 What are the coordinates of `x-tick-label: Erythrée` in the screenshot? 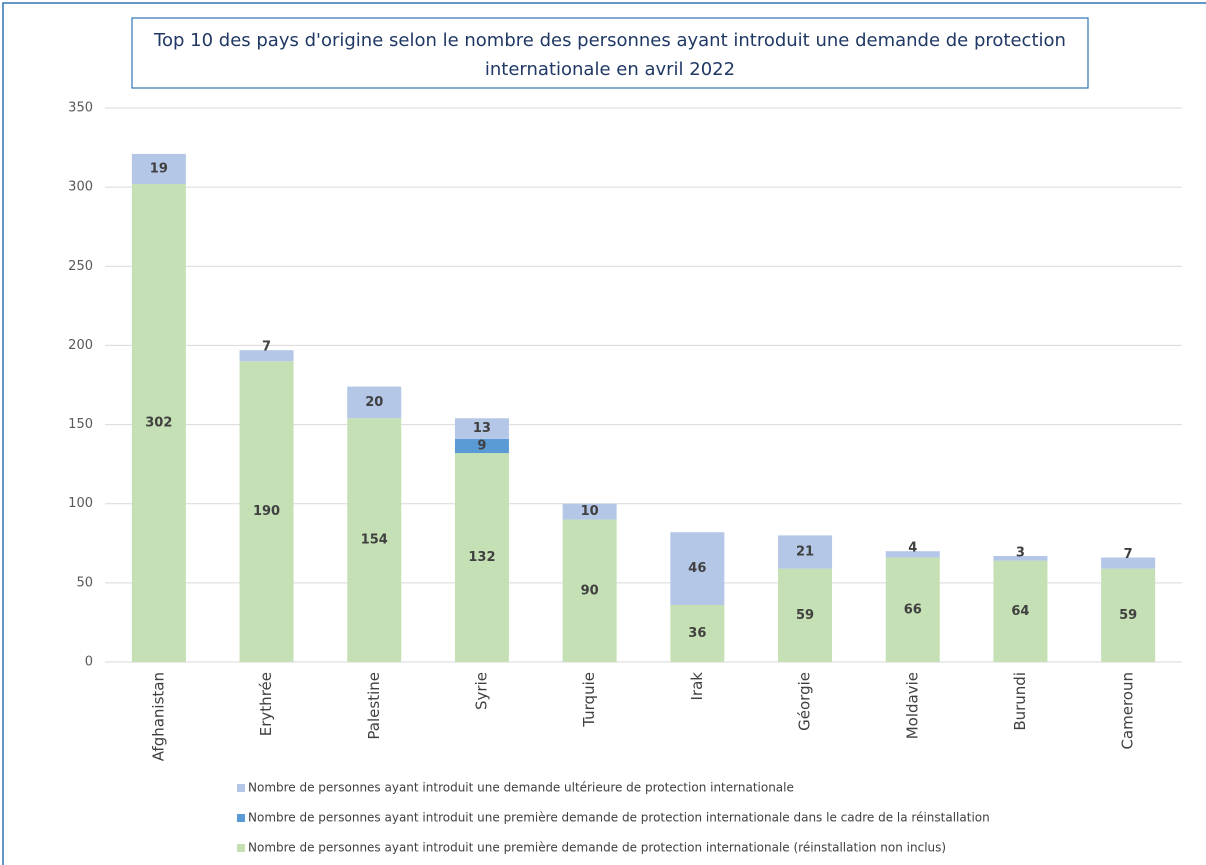 It's located at (266, 704).